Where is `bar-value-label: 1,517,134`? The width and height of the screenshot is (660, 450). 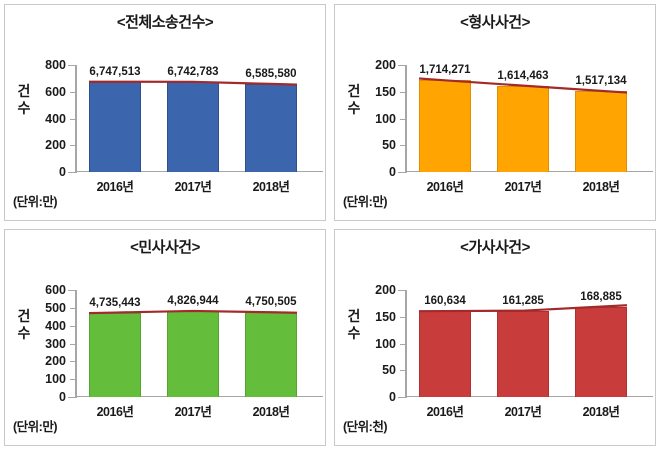
bar-value-label: 1,517,134 is located at coordinates (601, 80).